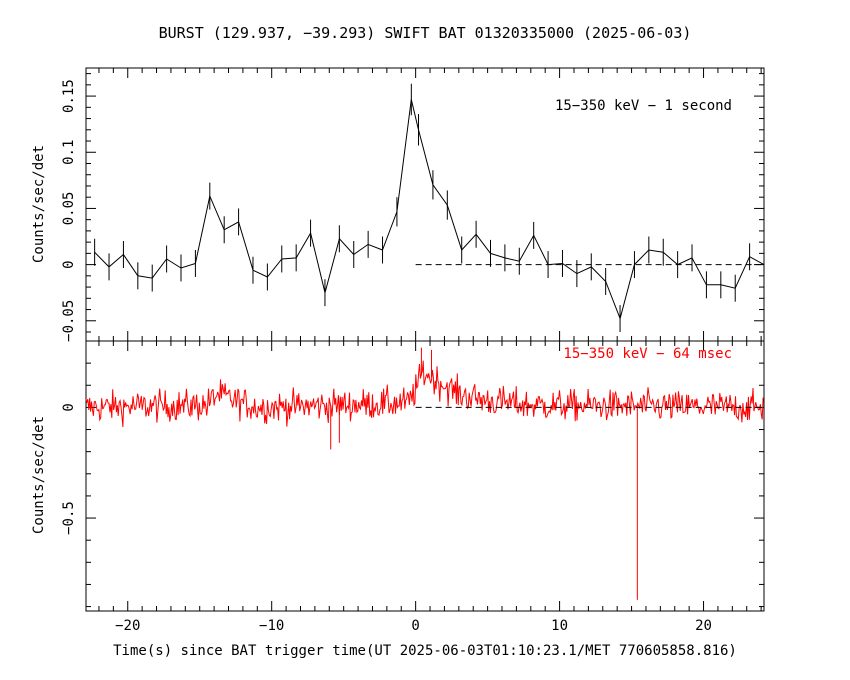 This screenshot has width=850, height=680. I want to click on top-panel-y-tick-labels: −0.05 0 0.05 0.1 0.15, so click(69, 210).